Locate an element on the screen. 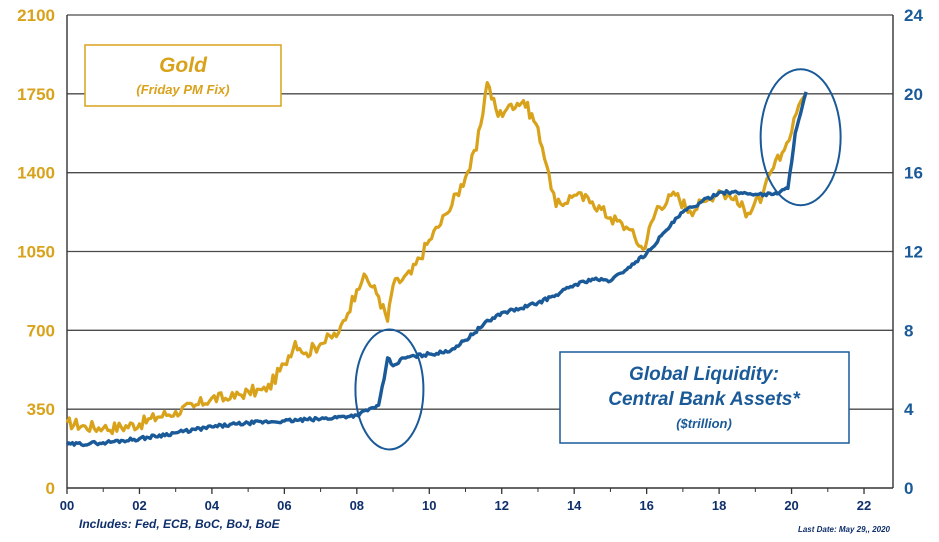 The width and height of the screenshot is (939, 542). right-tick-label: 0 is located at coordinates (908, 488).